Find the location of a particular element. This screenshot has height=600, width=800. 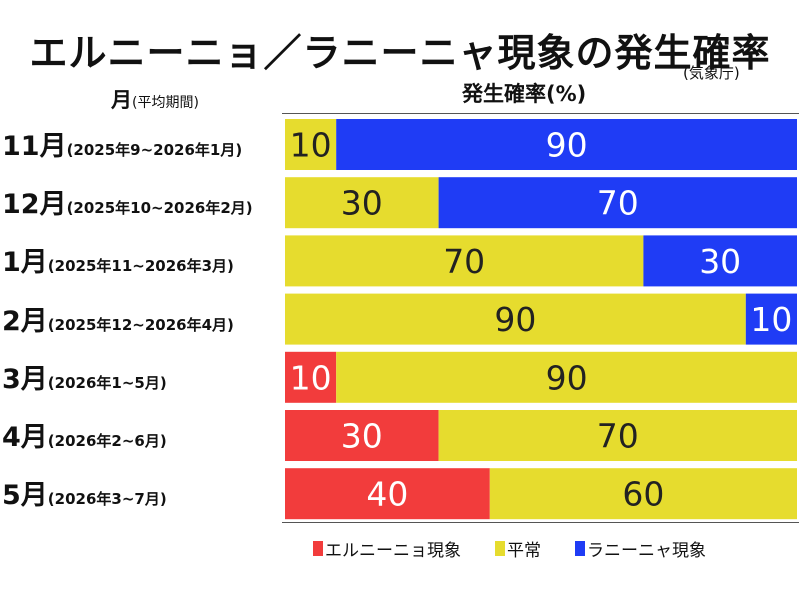

category-period: (2026年3~7月) is located at coordinates (107, 499).